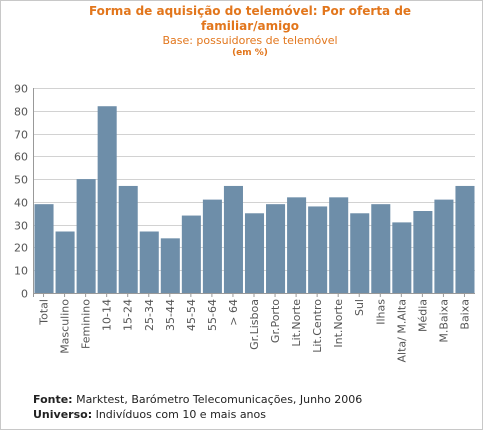 The width and height of the screenshot is (483, 430). What do you see at coordinates (317, 326) in the screenshot?
I see `x-tick-label: Lit.Centro` at bounding box center [317, 326].